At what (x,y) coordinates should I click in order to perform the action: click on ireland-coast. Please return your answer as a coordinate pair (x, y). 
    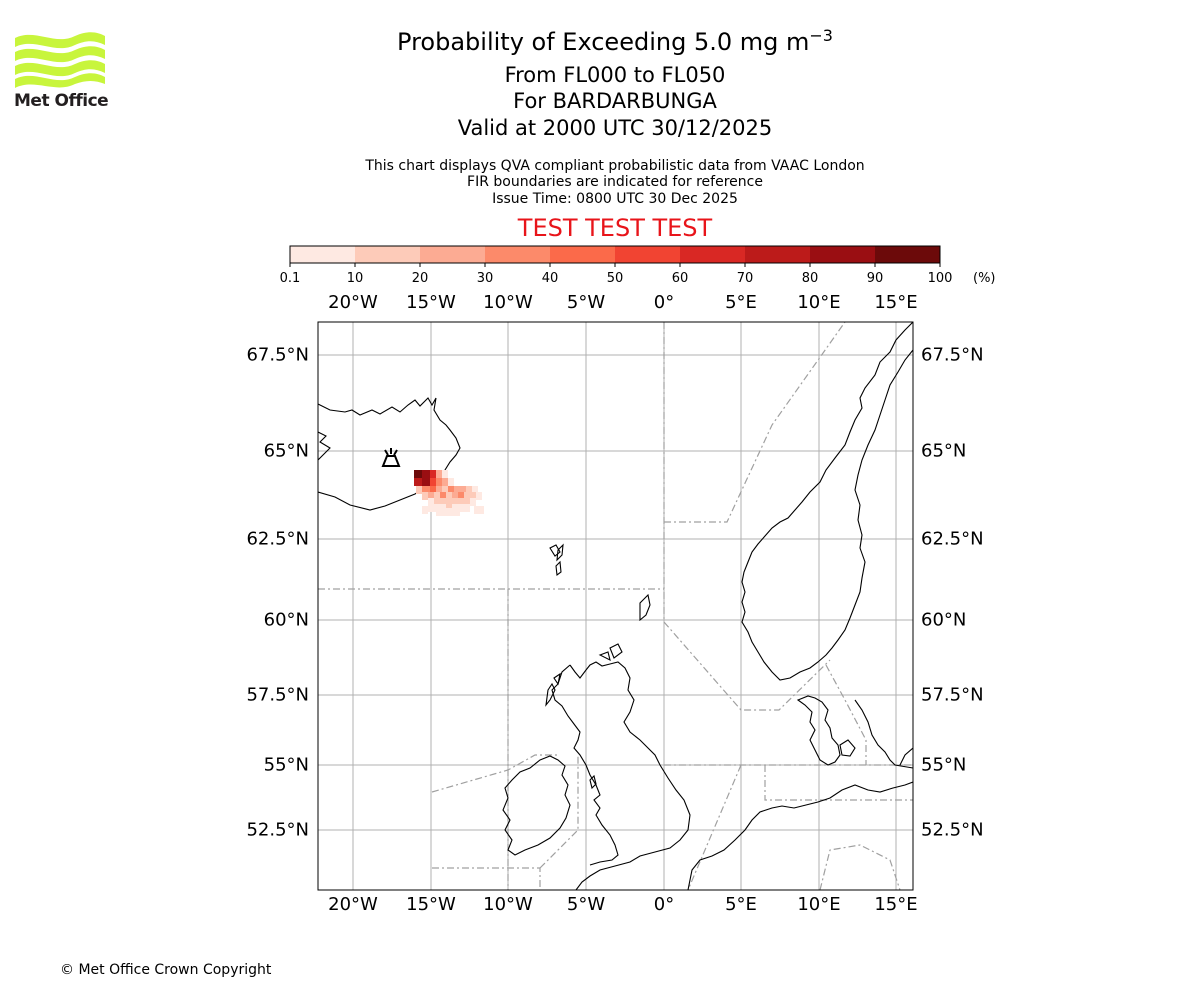
    Looking at the image, I should click on (536, 805).